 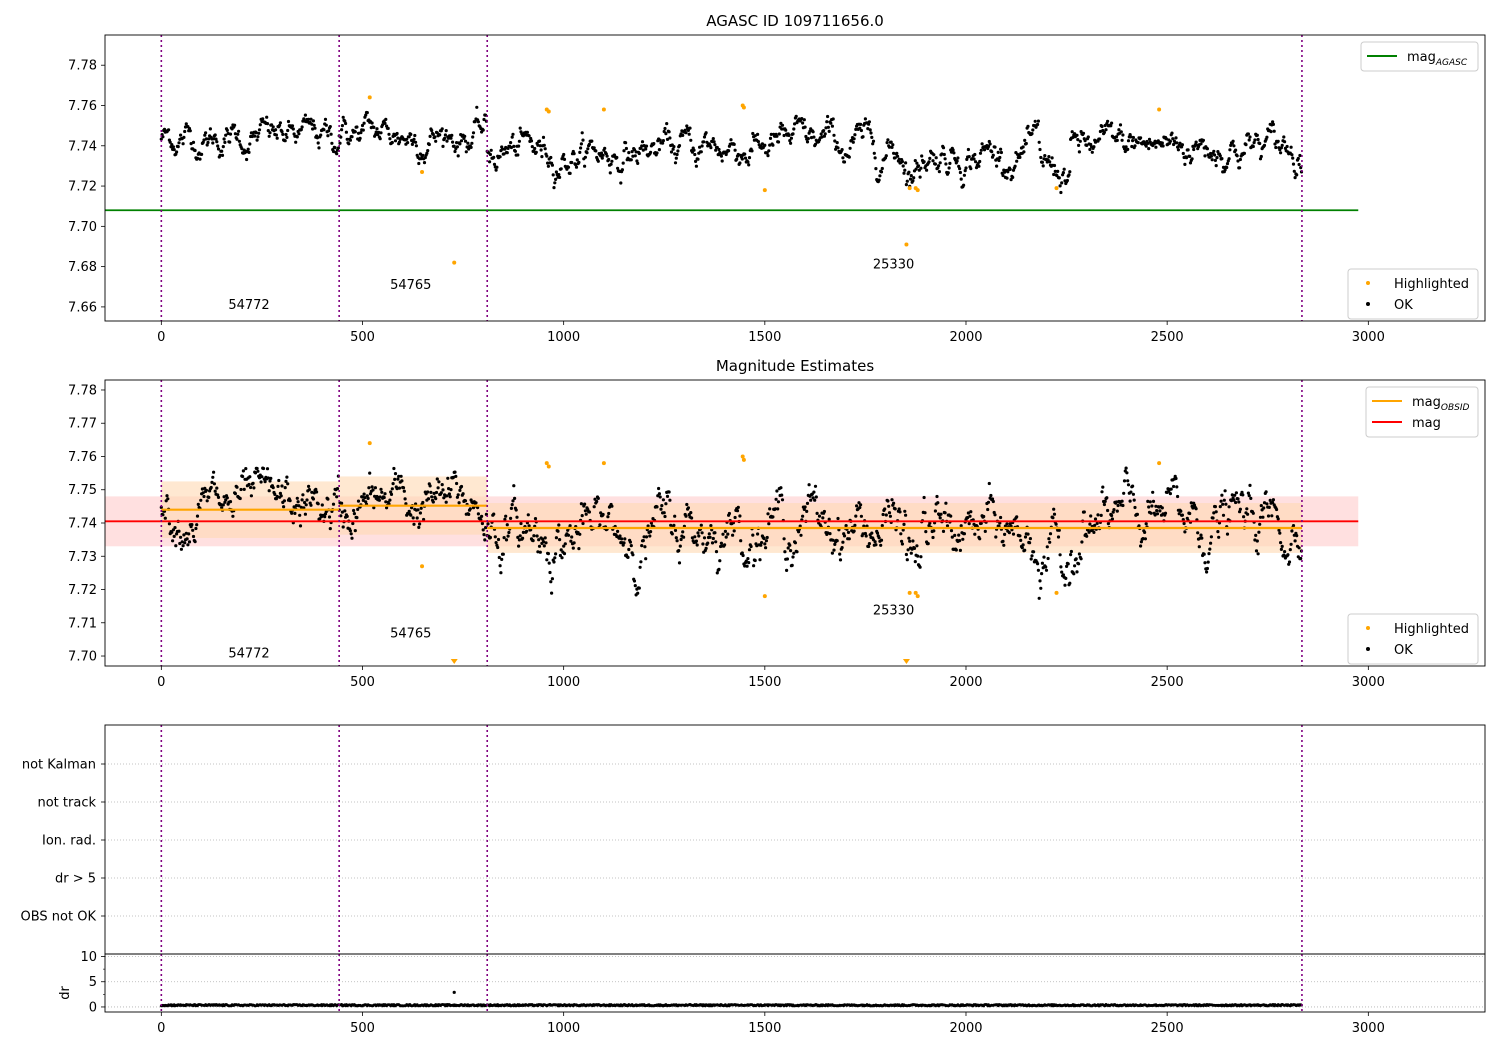 What do you see at coordinates (93, 1007) in the screenshot?
I see `y-tick-label: 0` at bounding box center [93, 1007].